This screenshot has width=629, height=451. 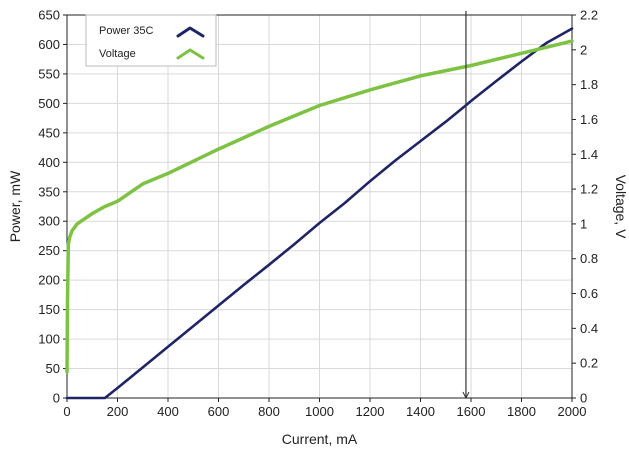 I want to click on y-left-tick-label: 650, so click(x=49, y=15).